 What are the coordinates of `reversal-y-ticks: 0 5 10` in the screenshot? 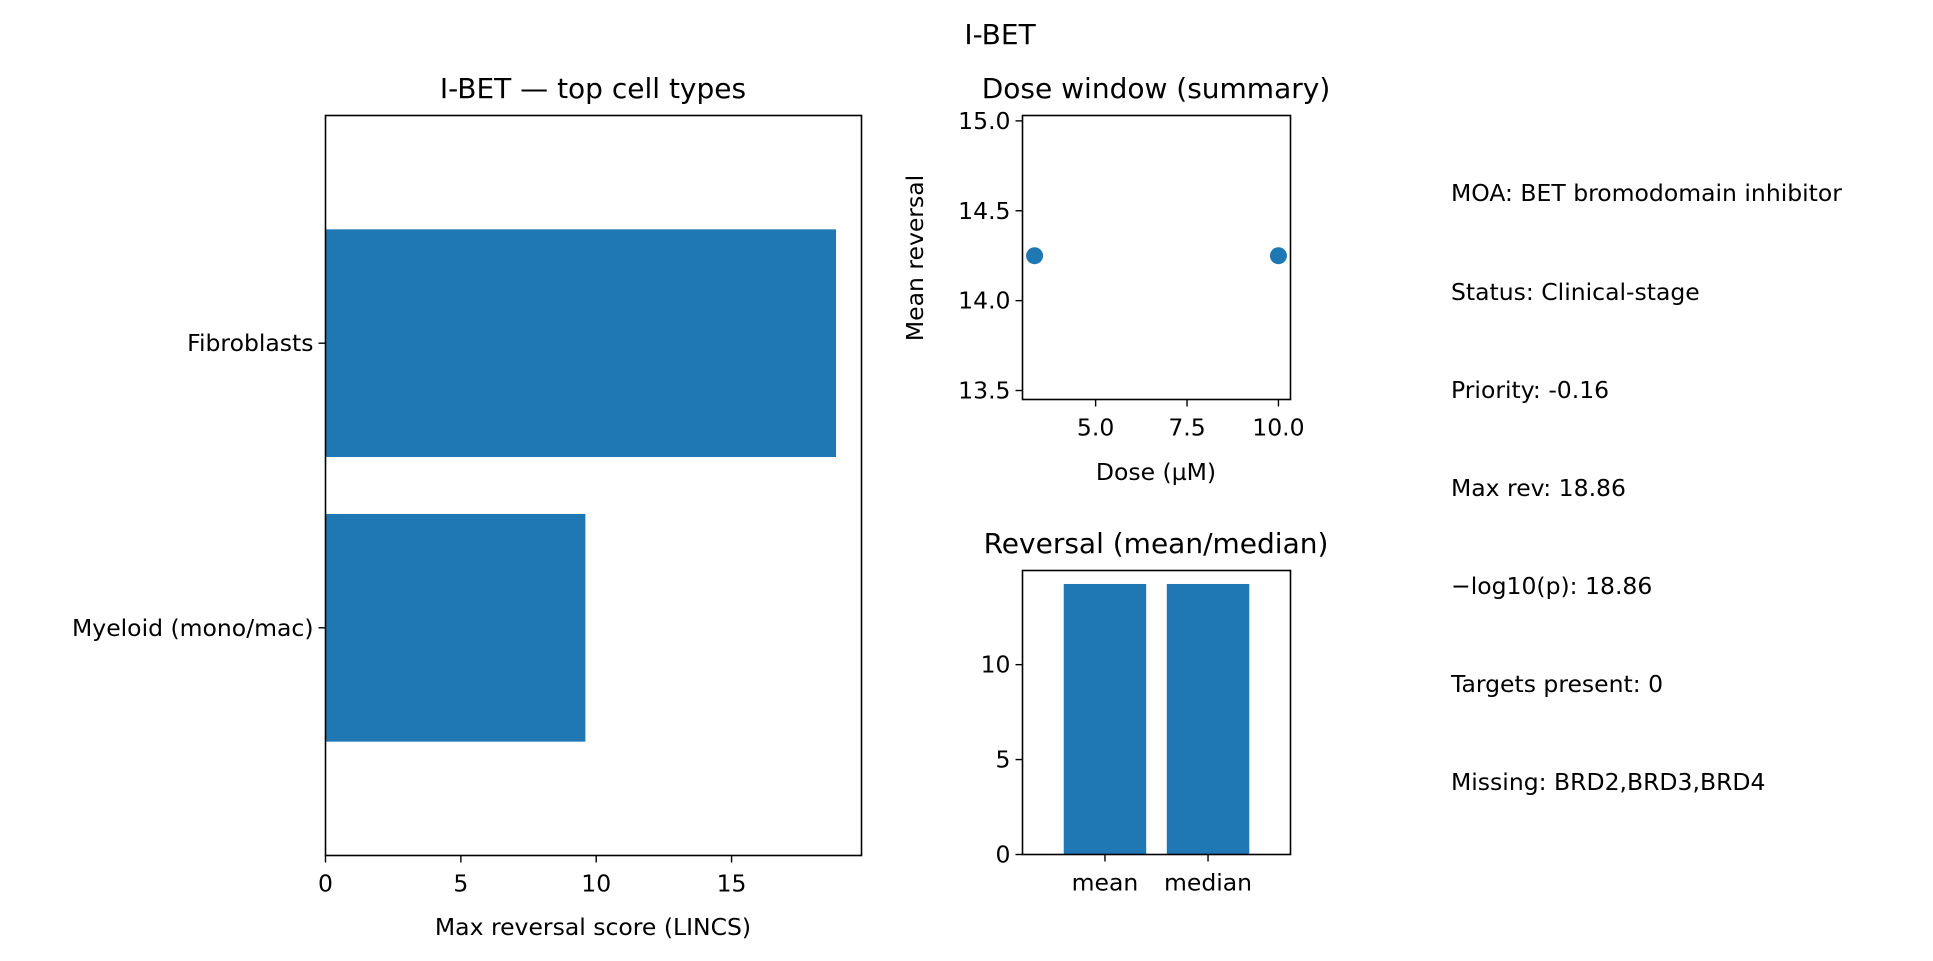 It's located at (1002, 760).